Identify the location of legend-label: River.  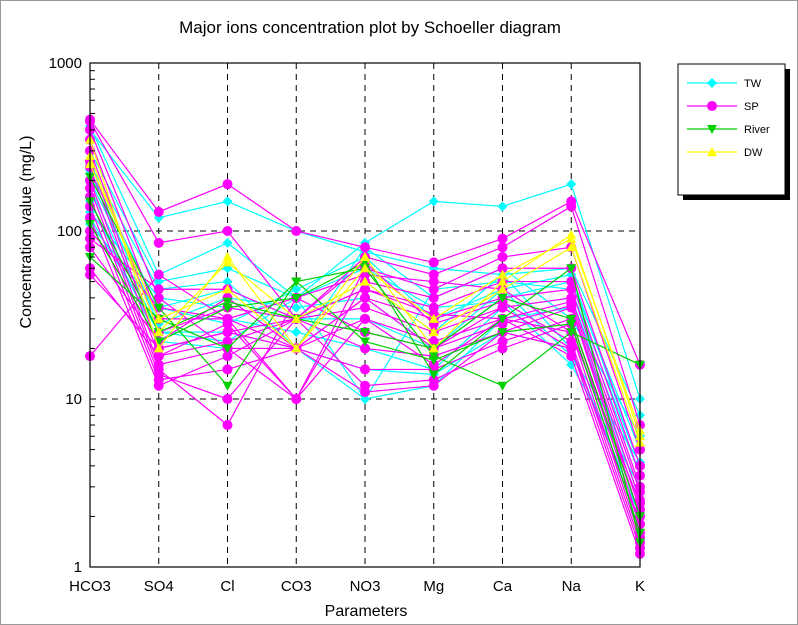
(757, 130).